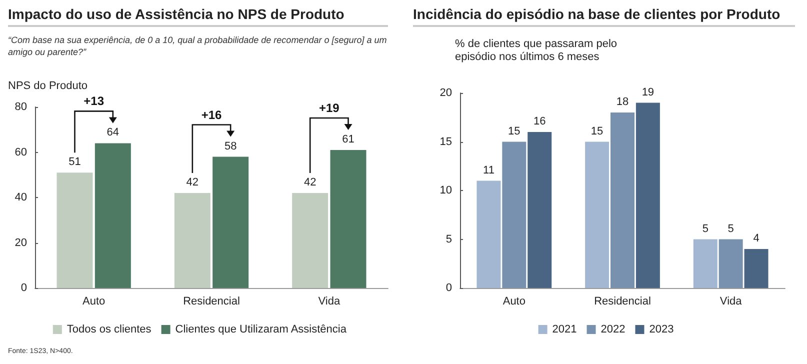  I want to click on chart-subtitle: “Com base na sua experiência, de 0 a 10, qual a probabilidade de recomendar o [seguro] a um amigo ou parente?”, so click(198, 46).